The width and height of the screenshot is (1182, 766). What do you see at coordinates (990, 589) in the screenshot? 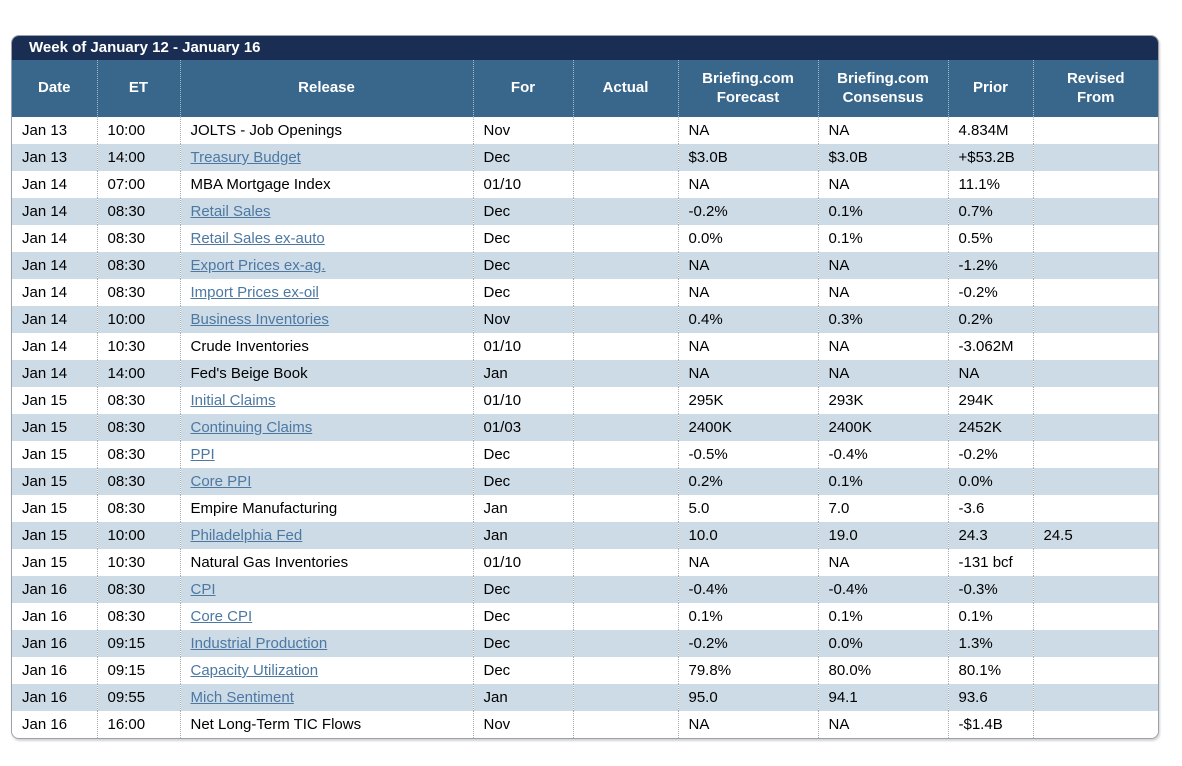
I see `prior-cell: -0.3%` at bounding box center [990, 589].